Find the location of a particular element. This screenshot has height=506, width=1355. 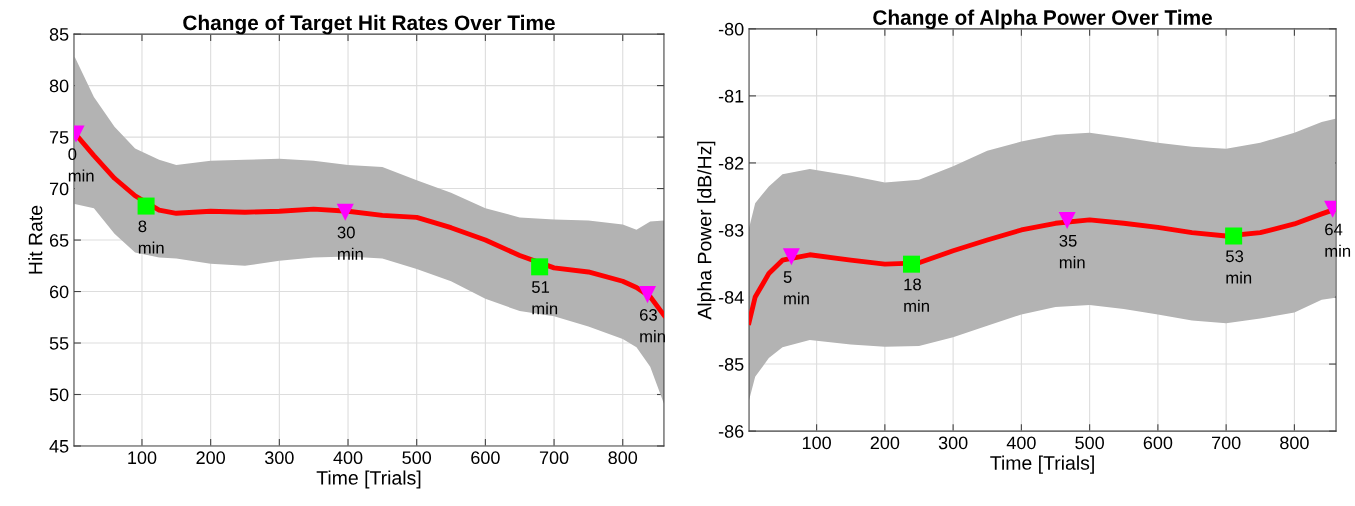

y-tick-label: -86 is located at coordinates (731, 431).